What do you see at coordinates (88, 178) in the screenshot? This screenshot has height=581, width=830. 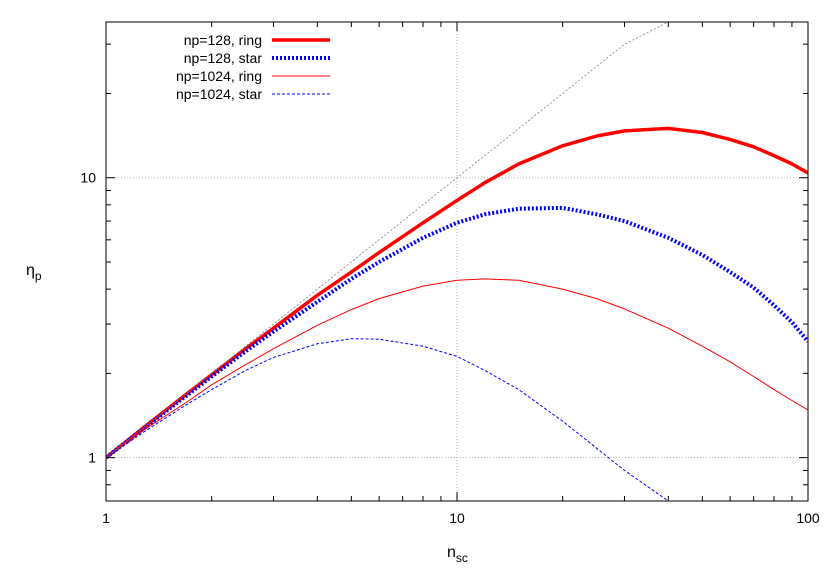 I see `y-tick-label: 10` at bounding box center [88, 178].